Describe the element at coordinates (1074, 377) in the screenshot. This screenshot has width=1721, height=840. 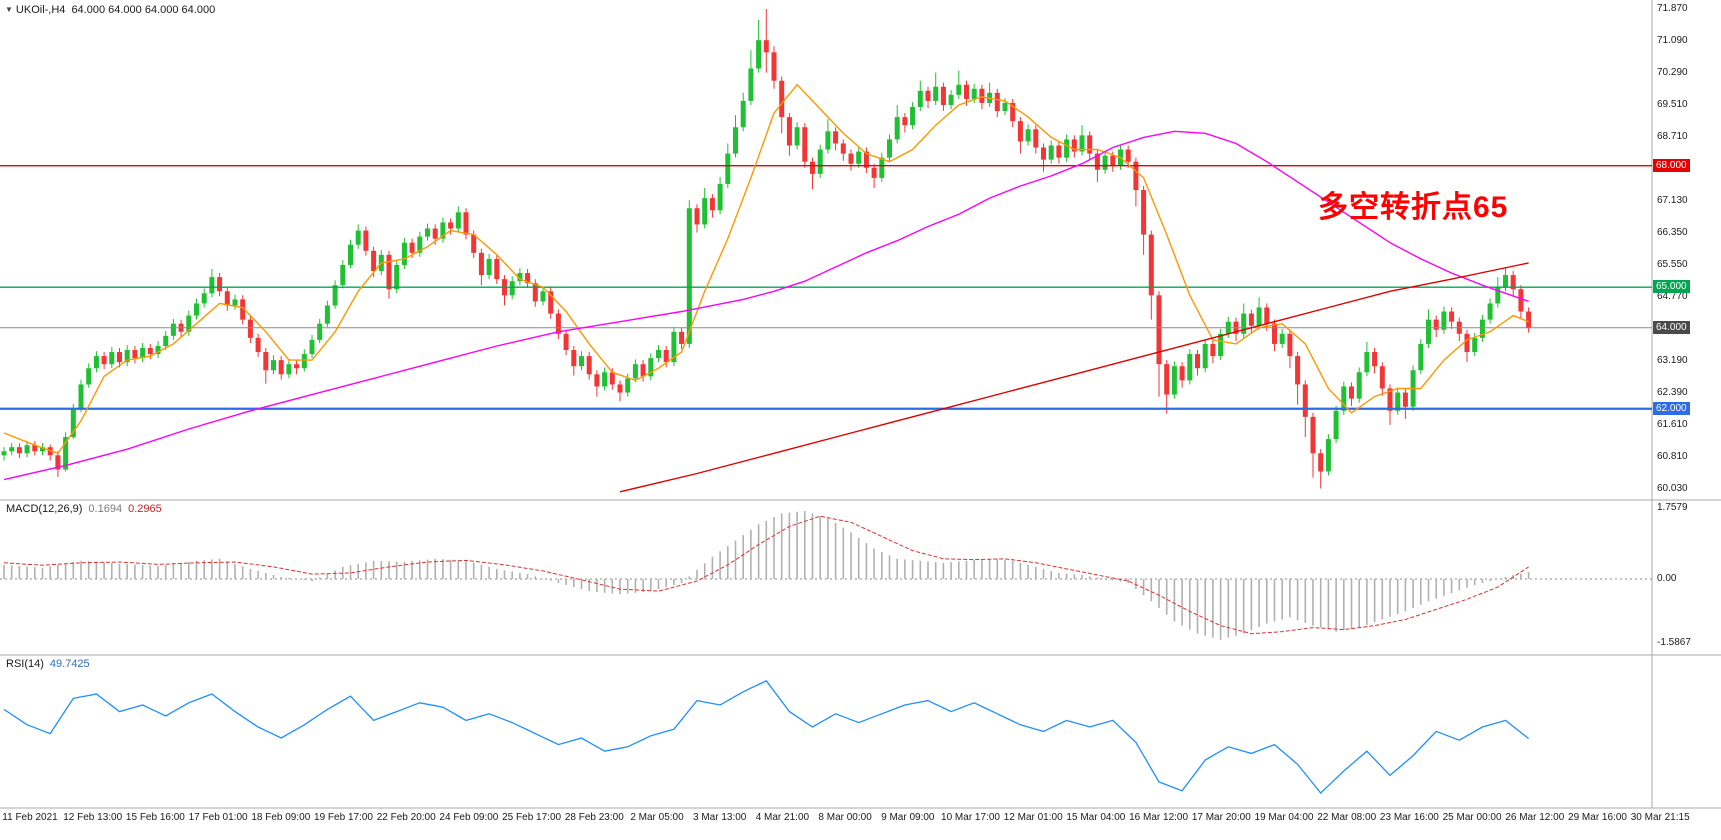
I see `ma-slow-red` at that location.